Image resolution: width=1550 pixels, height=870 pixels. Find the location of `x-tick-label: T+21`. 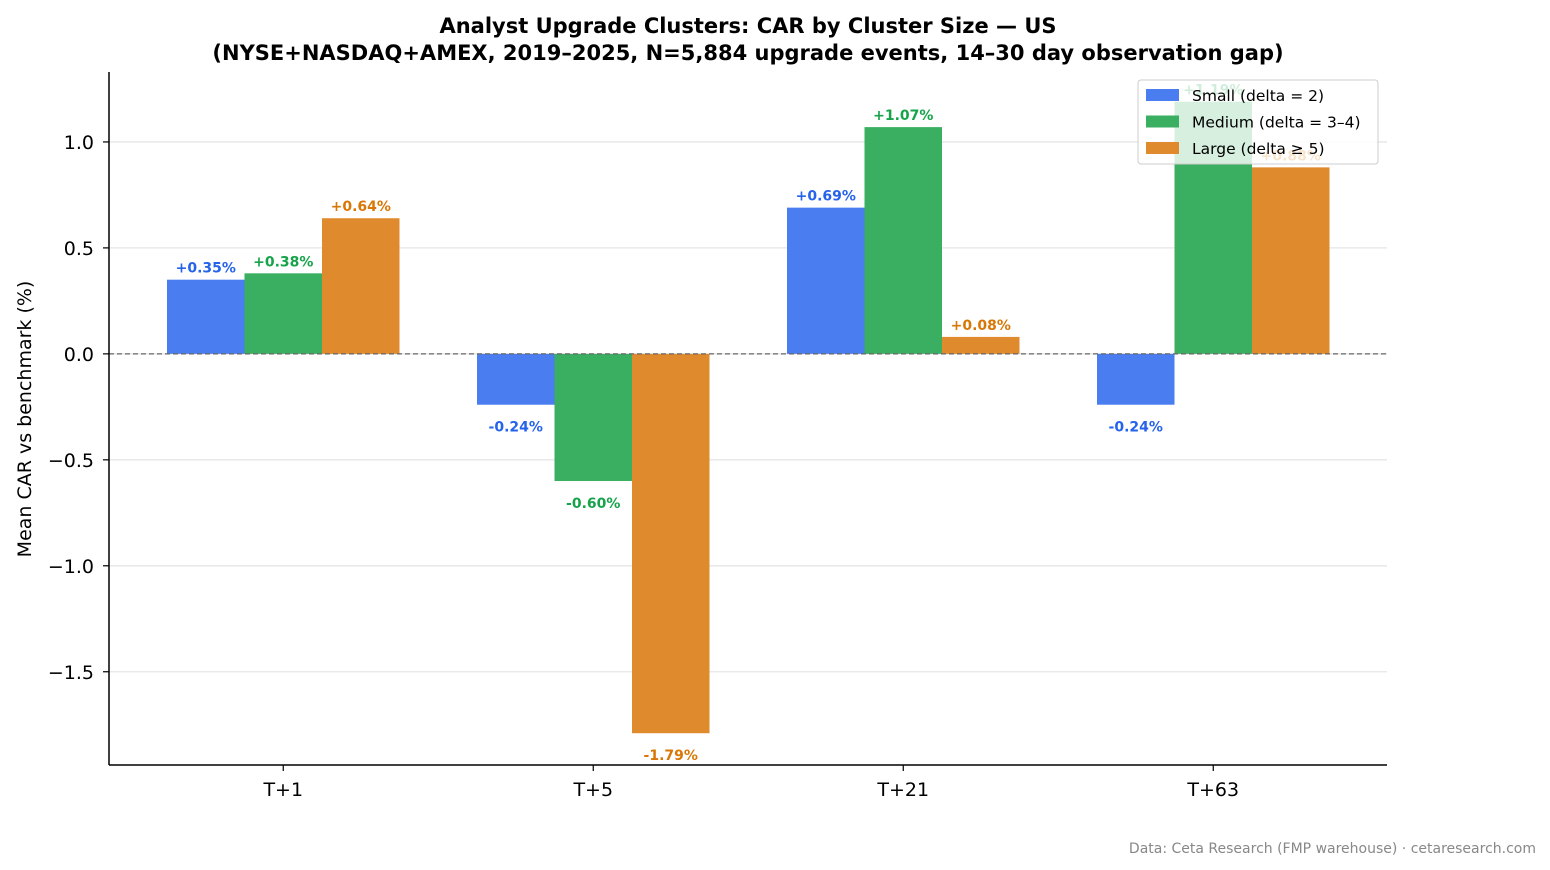

x-tick-label: T+21 is located at coordinates (902, 790).